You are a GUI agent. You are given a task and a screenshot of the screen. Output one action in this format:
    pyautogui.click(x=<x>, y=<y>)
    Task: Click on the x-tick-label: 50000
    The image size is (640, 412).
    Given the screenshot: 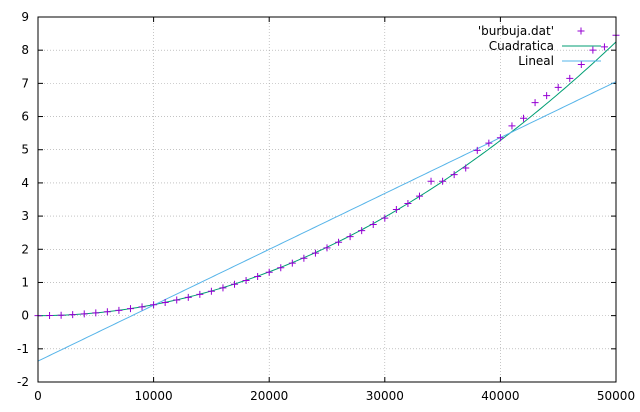 What is the action you would take?
    pyautogui.click(x=616, y=396)
    